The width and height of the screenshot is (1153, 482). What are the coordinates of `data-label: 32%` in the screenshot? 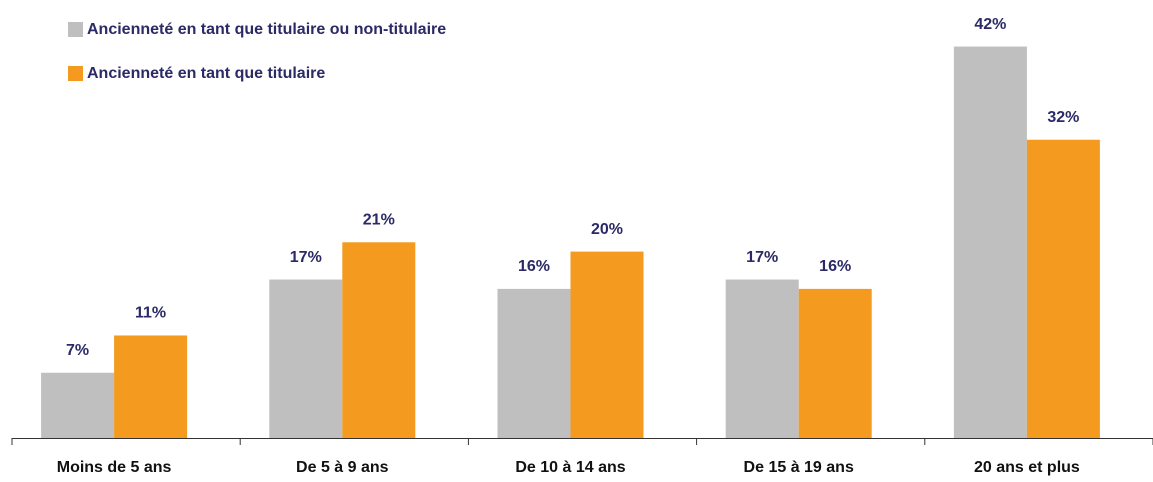 It's located at (1063, 117).